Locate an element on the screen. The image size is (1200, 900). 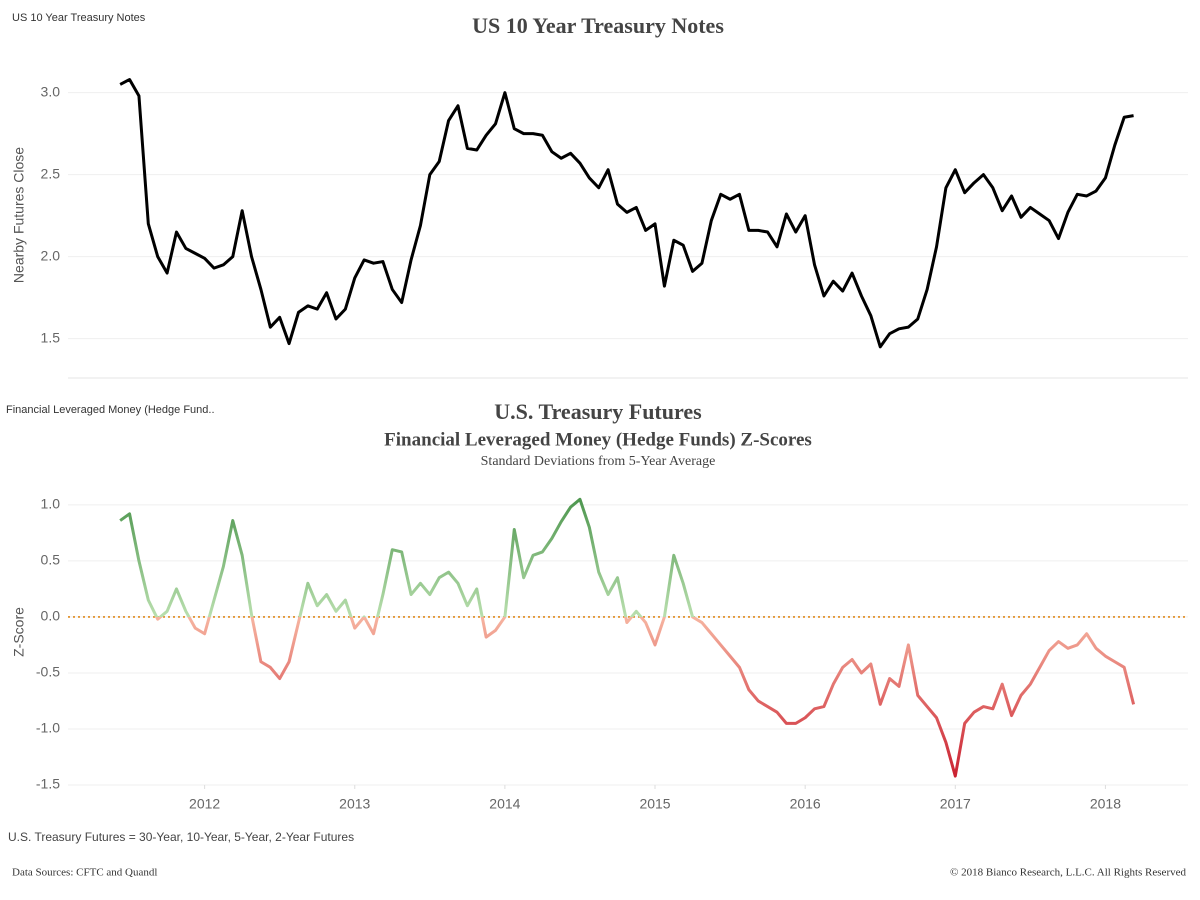
chart-note: Standard Deviations from 5-Year Average is located at coordinates (598, 461).